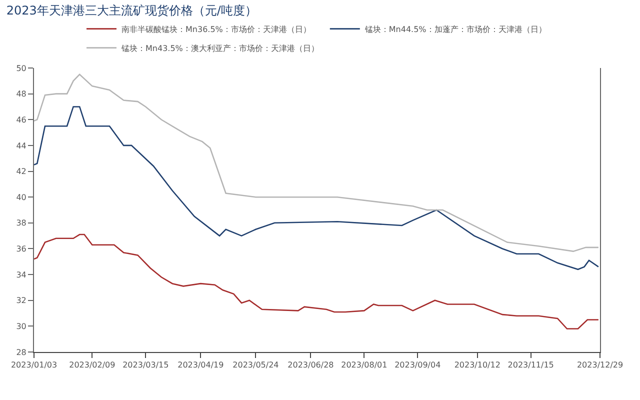 This screenshot has height=400, width=640. What do you see at coordinates (21, 197) in the screenshot?
I see `y-tick-label: 40` at bounding box center [21, 197].